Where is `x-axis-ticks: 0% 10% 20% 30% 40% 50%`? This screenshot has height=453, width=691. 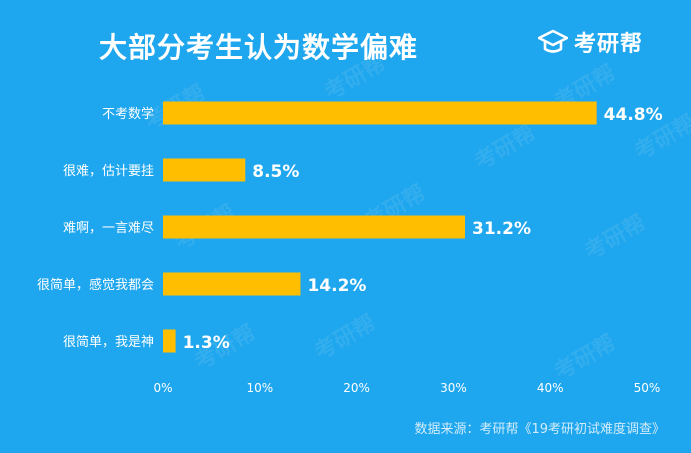 x-axis-ticks: 0% 10% 20% 30% 40% 50% is located at coordinates (406, 388).